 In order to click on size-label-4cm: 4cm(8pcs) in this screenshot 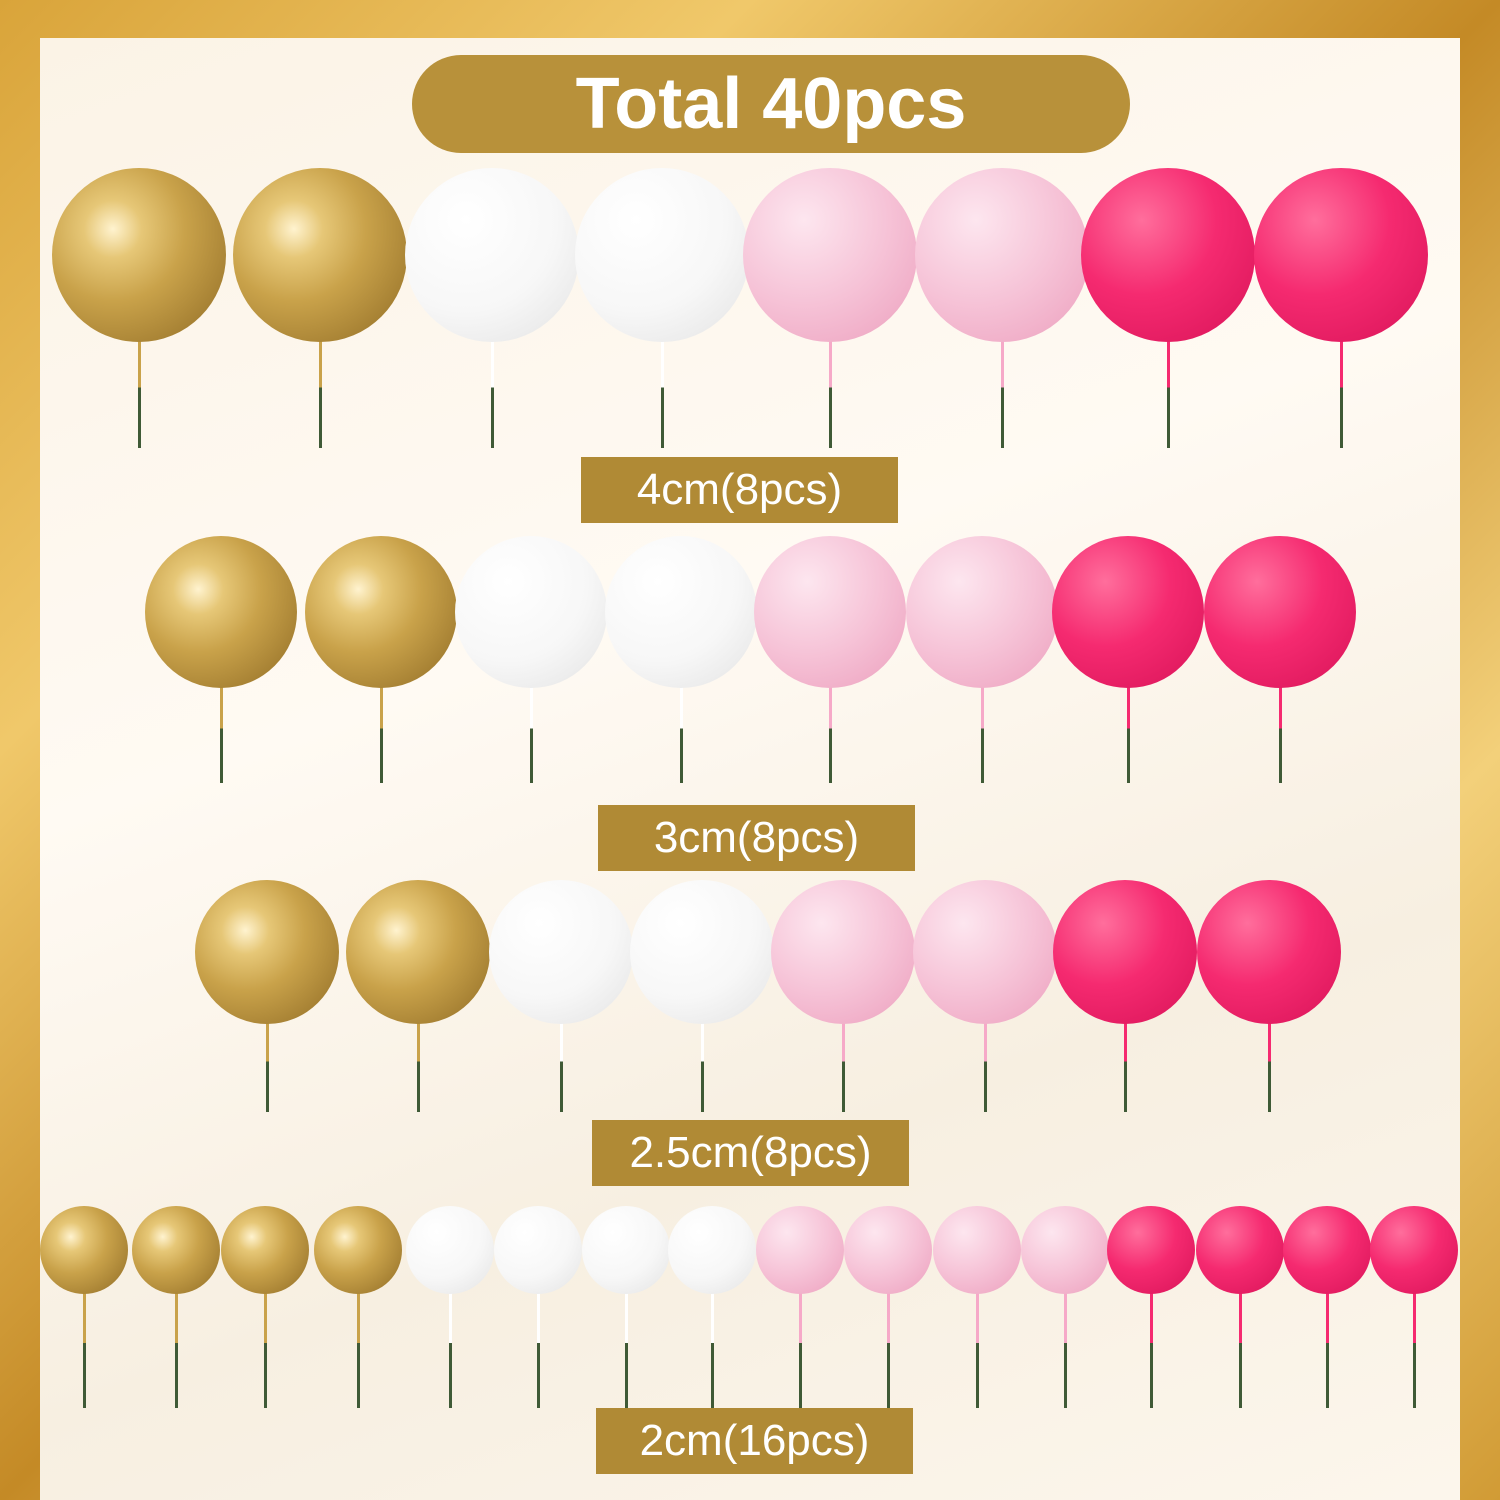, I will do `click(739, 490)`.